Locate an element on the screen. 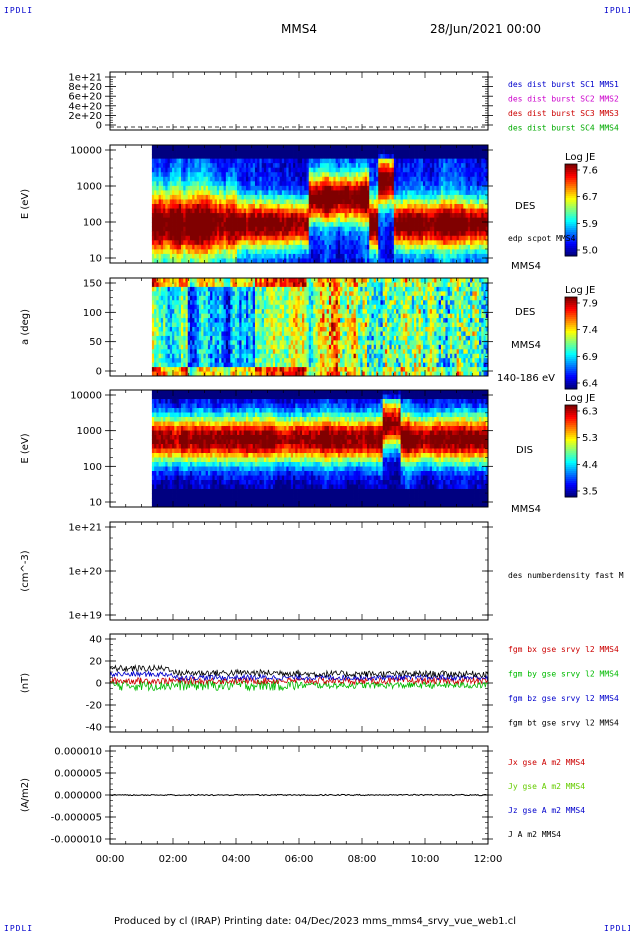 This screenshot has width=630, height=934. corner-label-bottom-left: IPDLI is located at coordinates (19, 928).